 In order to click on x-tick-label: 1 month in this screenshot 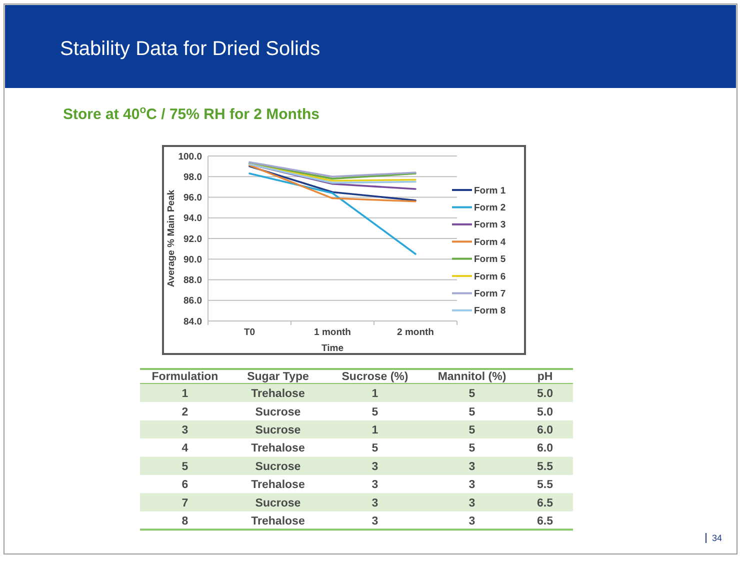, I will do `click(333, 332)`.